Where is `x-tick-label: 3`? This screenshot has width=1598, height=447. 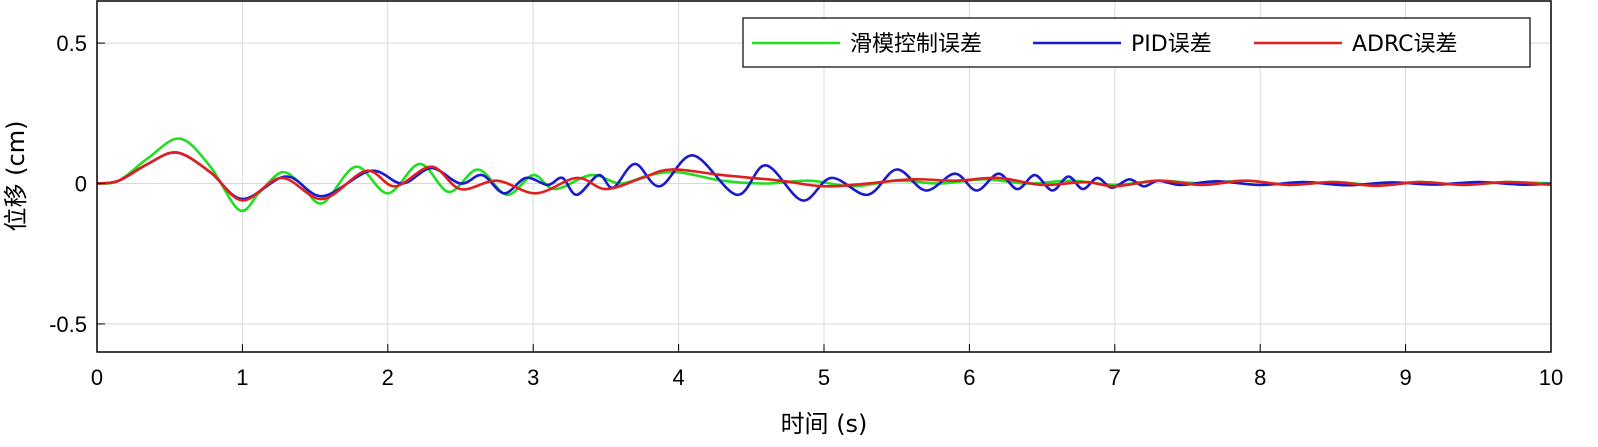
x-tick-label: 3 is located at coordinates (533, 377).